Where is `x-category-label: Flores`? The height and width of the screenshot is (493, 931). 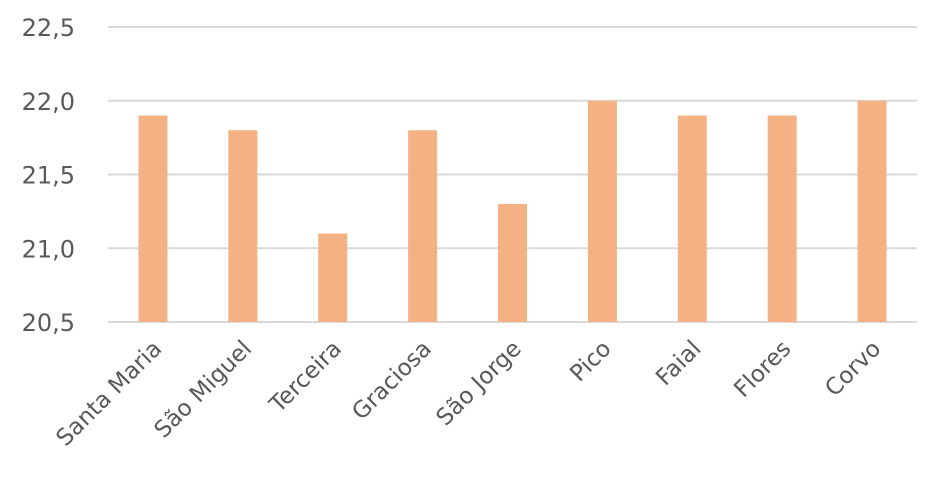 x-category-label: Flores is located at coordinates (762, 369).